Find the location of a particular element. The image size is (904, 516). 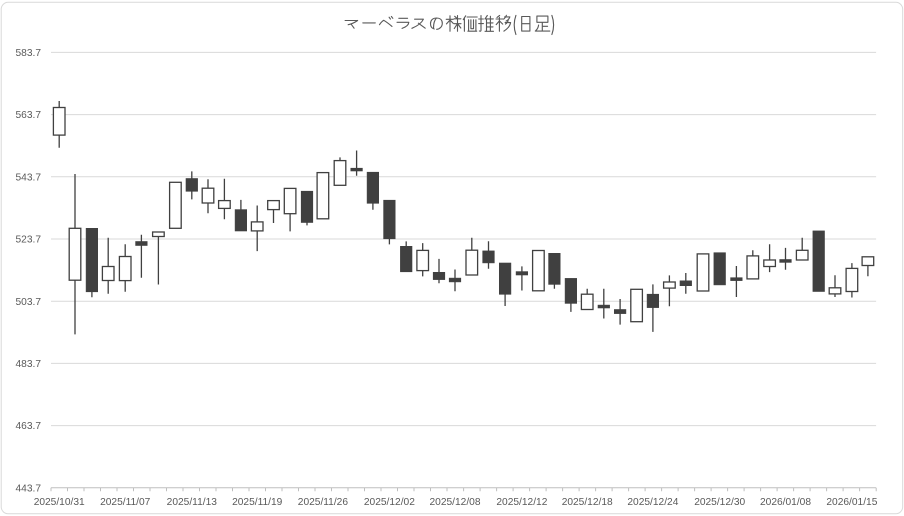

svg-text: 2025/12/12 is located at coordinates (521, 502).